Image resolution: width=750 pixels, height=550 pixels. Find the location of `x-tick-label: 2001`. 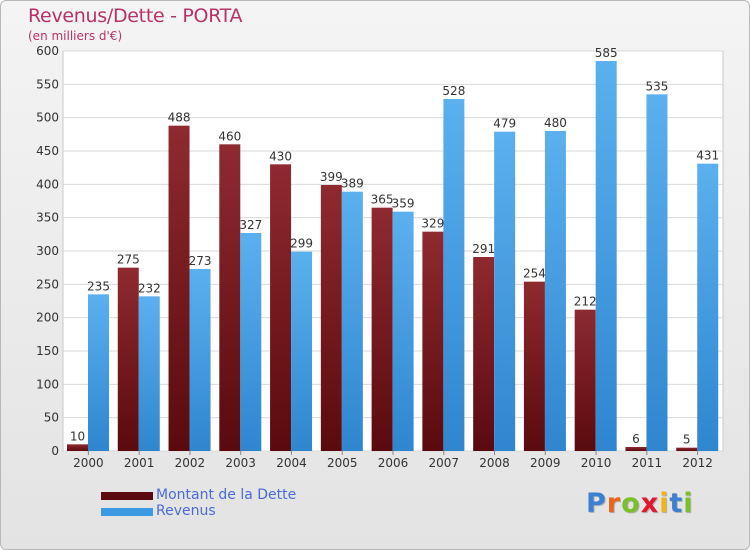

x-tick-label: 2001 is located at coordinates (139, 463).